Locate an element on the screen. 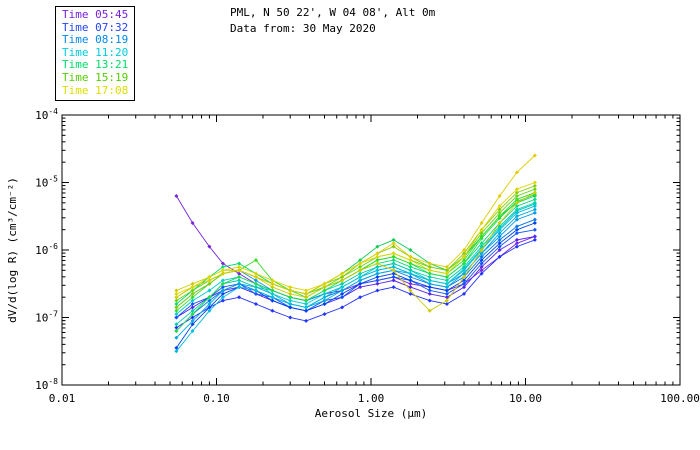 The width and height of the screenshot is (700, 450). legend-item: Time 11:20 is located at coordinates (95, 52).